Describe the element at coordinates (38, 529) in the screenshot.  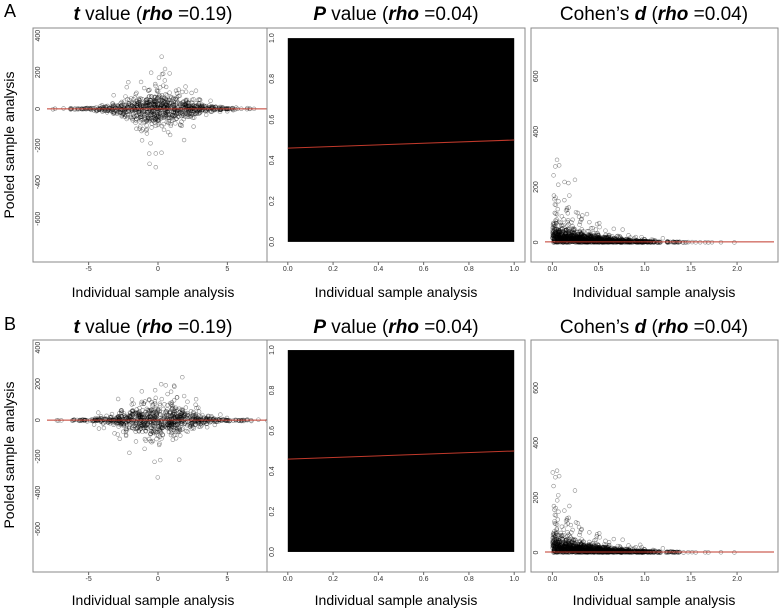
I see `y-tick-label: -600` at that location.